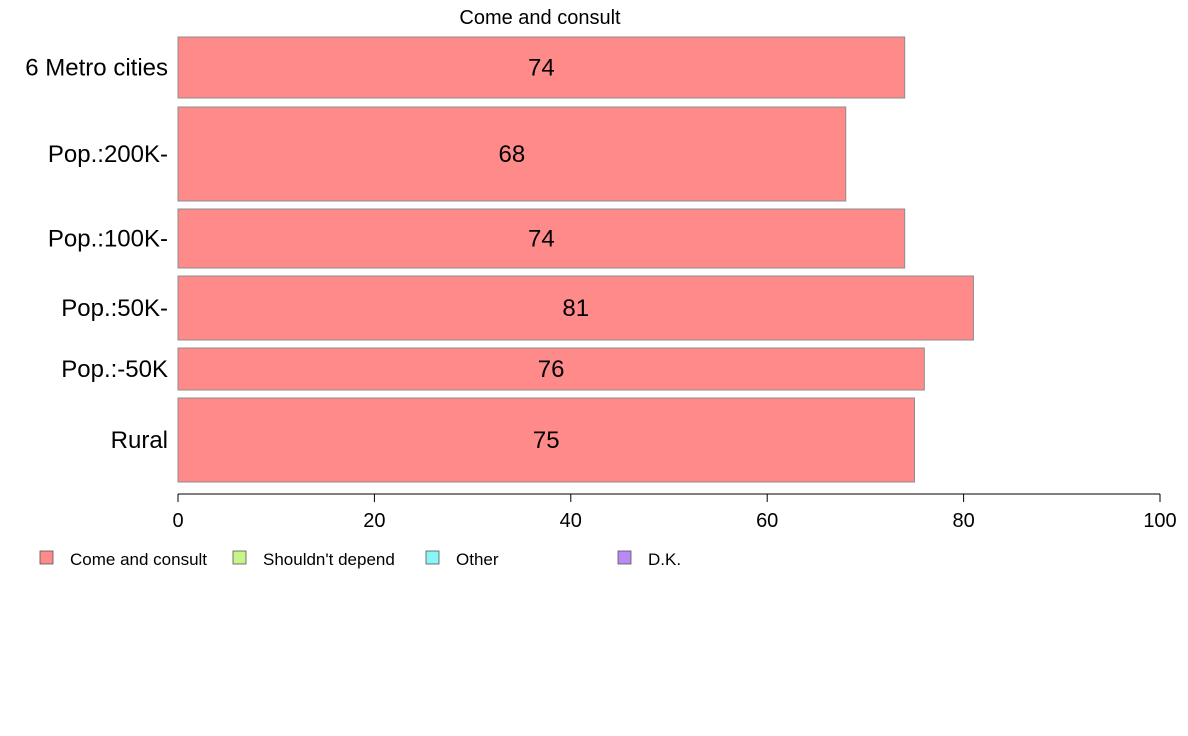  I want to click on data-label: 68, so click(512, 154).